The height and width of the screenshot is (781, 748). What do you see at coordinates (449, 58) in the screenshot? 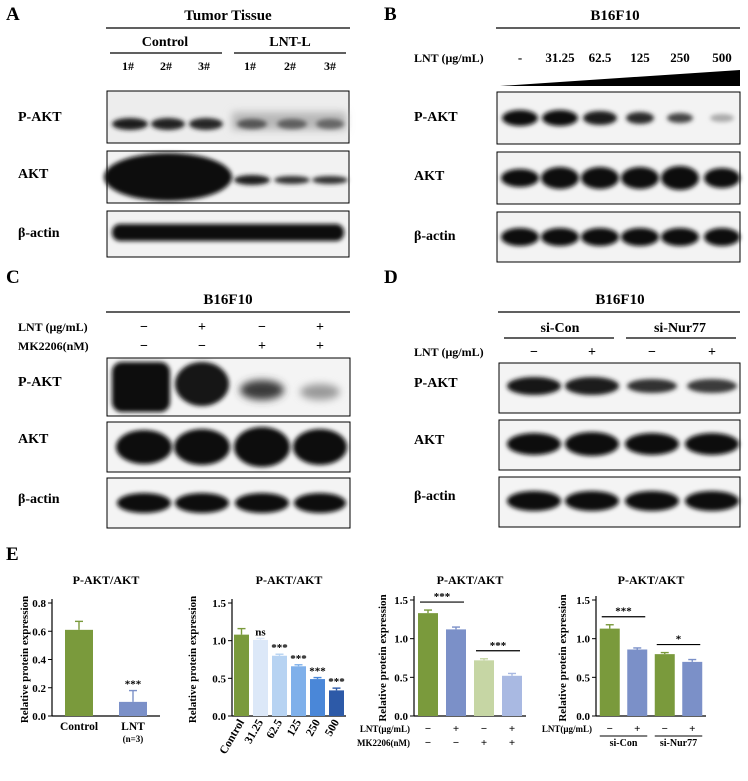
I see `treat-label: LNT (μg/mL)` at bounding box center [449, 58].